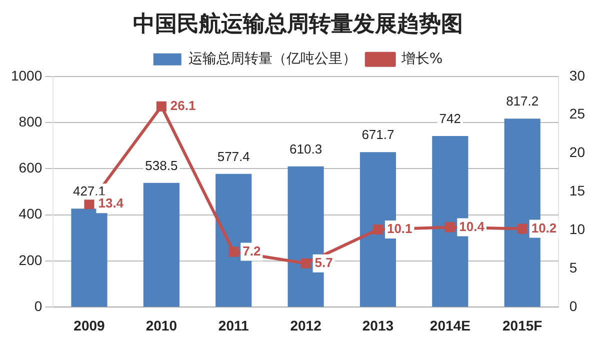 The height and width of the screenshot is (346, 600). What do you see at coordinates (233, 156) in the screenshot?
I see `data-label: 577.4` at bounding box center [233, 156].